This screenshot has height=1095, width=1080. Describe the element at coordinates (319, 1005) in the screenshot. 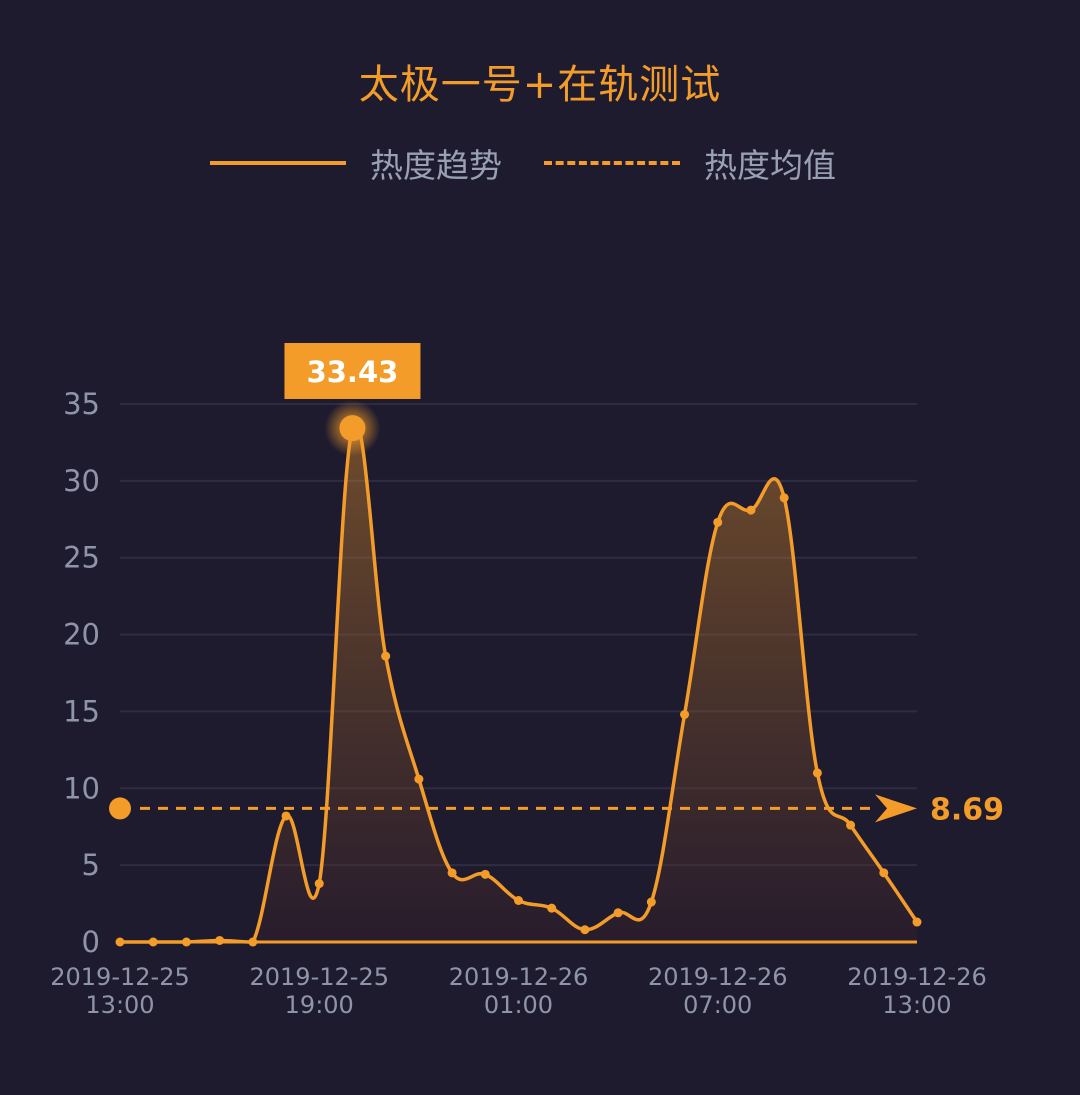

I see `x-tick-label-time: 19:00` at that location.